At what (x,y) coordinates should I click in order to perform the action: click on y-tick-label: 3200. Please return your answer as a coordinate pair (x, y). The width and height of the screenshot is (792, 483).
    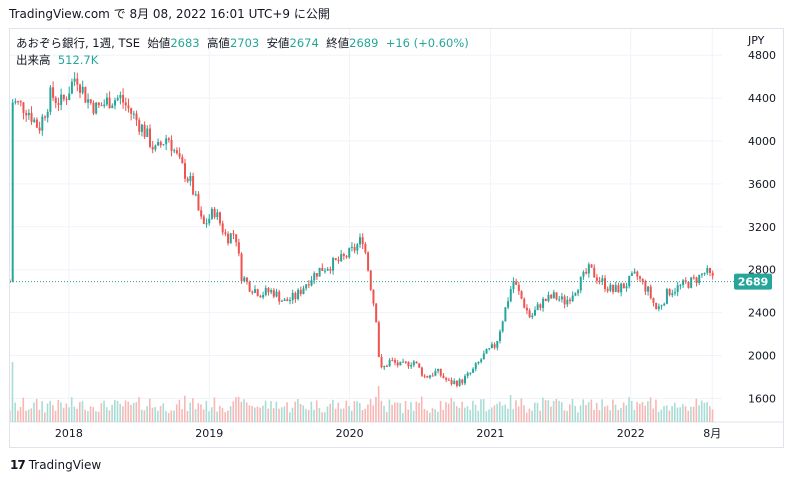
    Looking at the image, I should click on (762, 227).